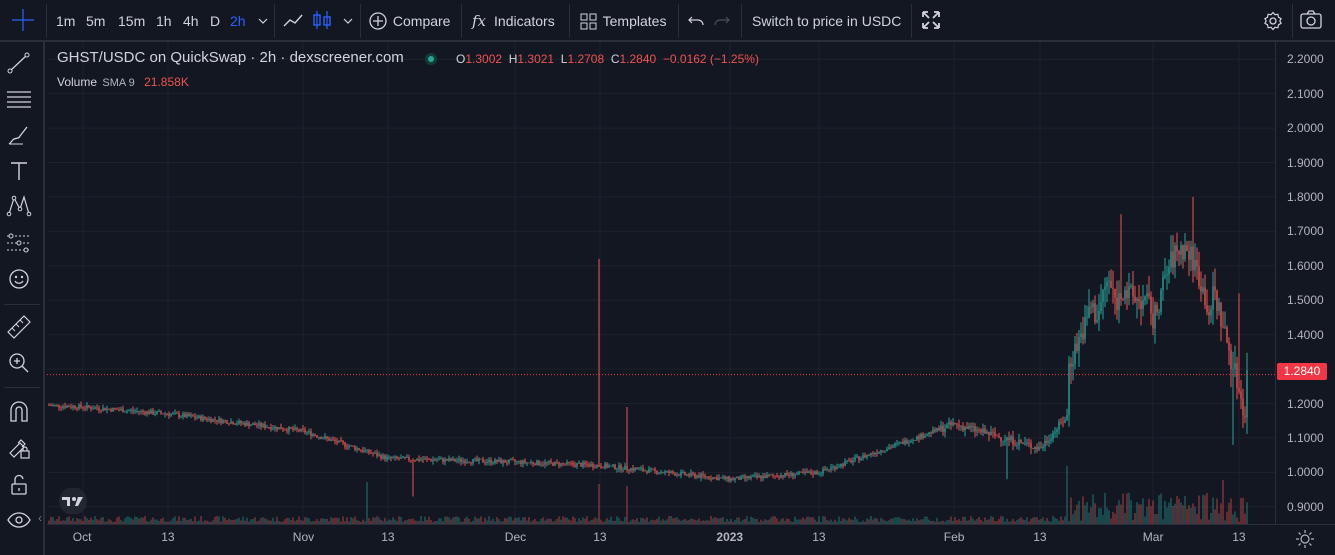 The image size is (1335, 555). Describe the element at coordinates (19, 412) in the screenshot. I see `magnet-icon` at that location.